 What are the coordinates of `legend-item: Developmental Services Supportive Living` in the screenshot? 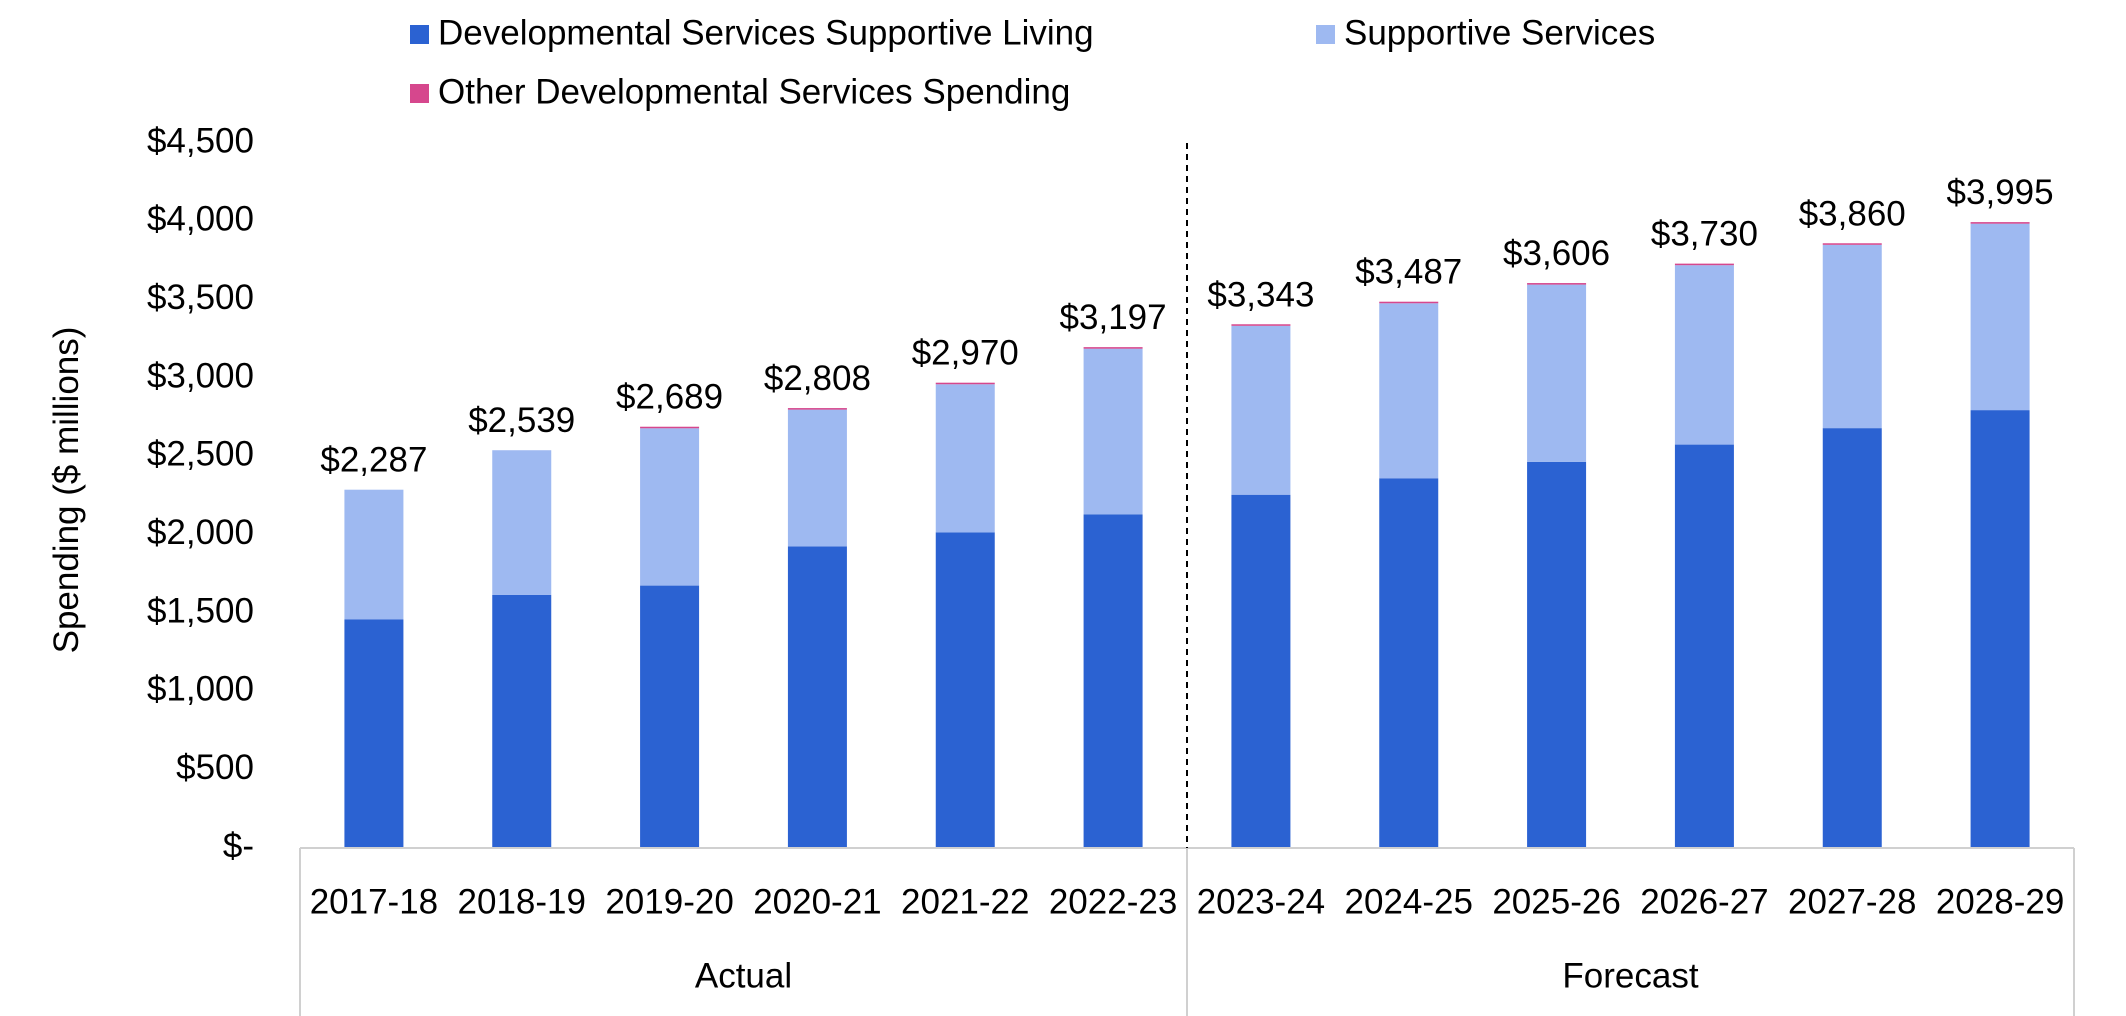 It's located at (752, 32).